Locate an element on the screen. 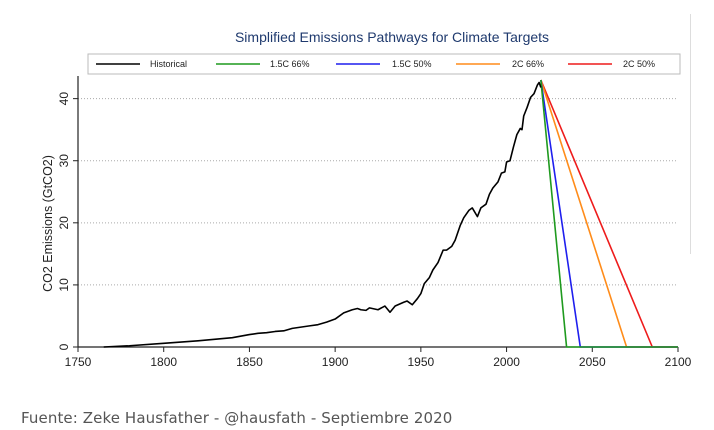 This screenshot has height=430, width=714. y-axis-title: CO2 Emissions (GtCO2) is located at coordinates (48, 223).